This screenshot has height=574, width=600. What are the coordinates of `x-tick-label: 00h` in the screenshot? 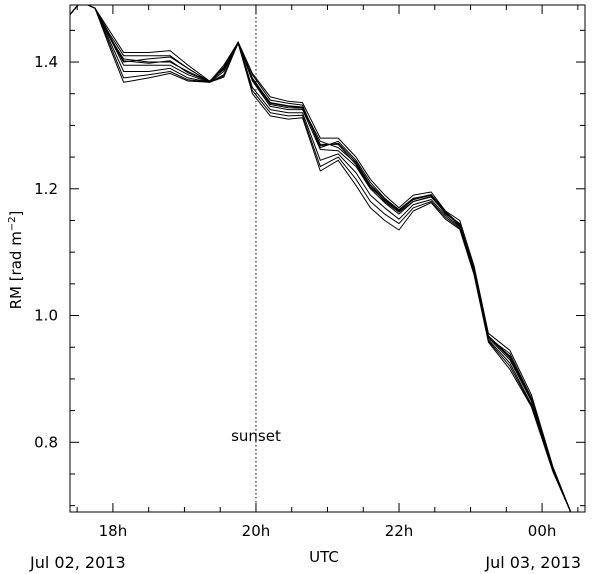 It's located at (542, 531).